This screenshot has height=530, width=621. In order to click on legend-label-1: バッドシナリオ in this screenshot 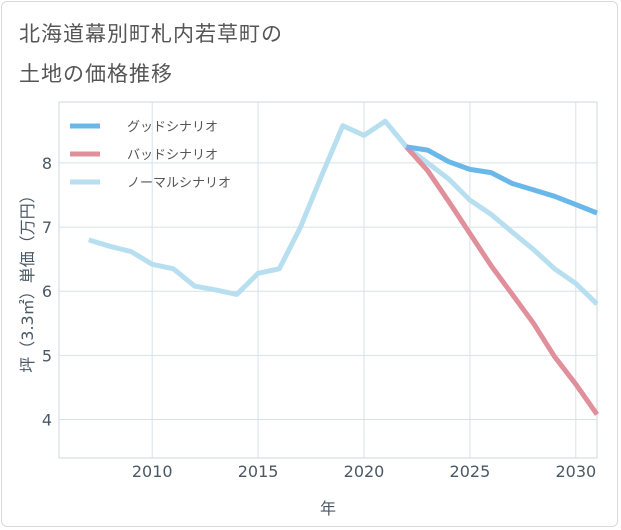, I will do `click(172, 155)`.